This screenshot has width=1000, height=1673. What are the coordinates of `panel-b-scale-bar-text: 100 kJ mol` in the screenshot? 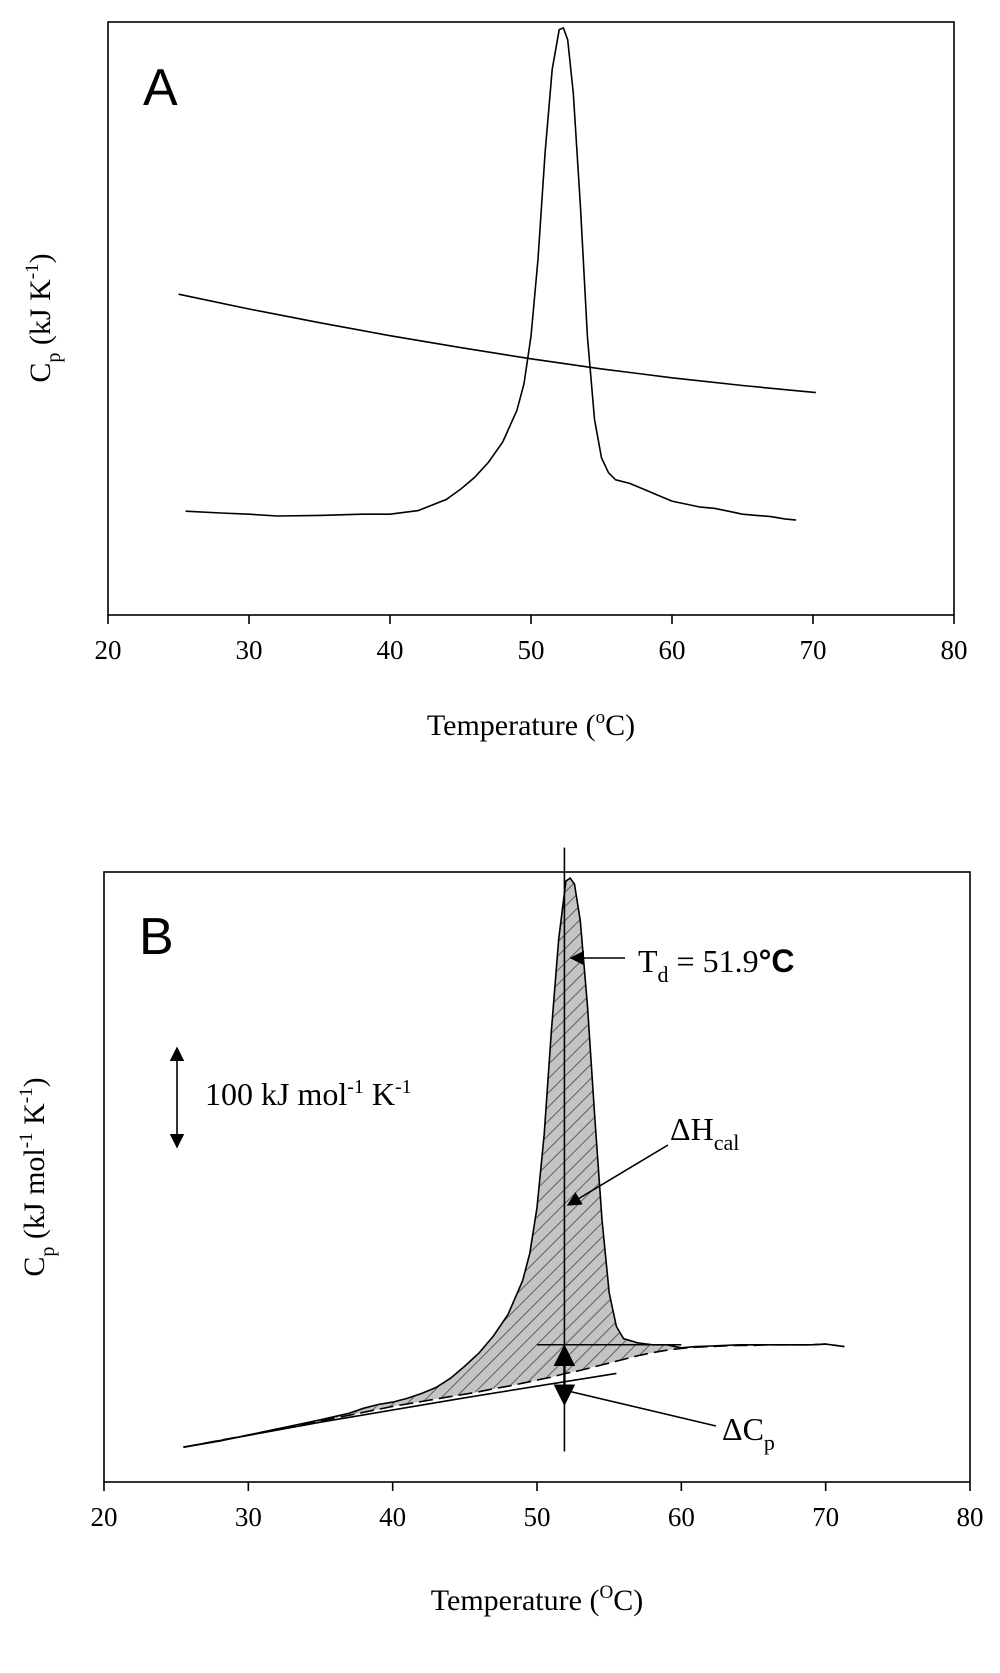 It's located at (276, 1094).